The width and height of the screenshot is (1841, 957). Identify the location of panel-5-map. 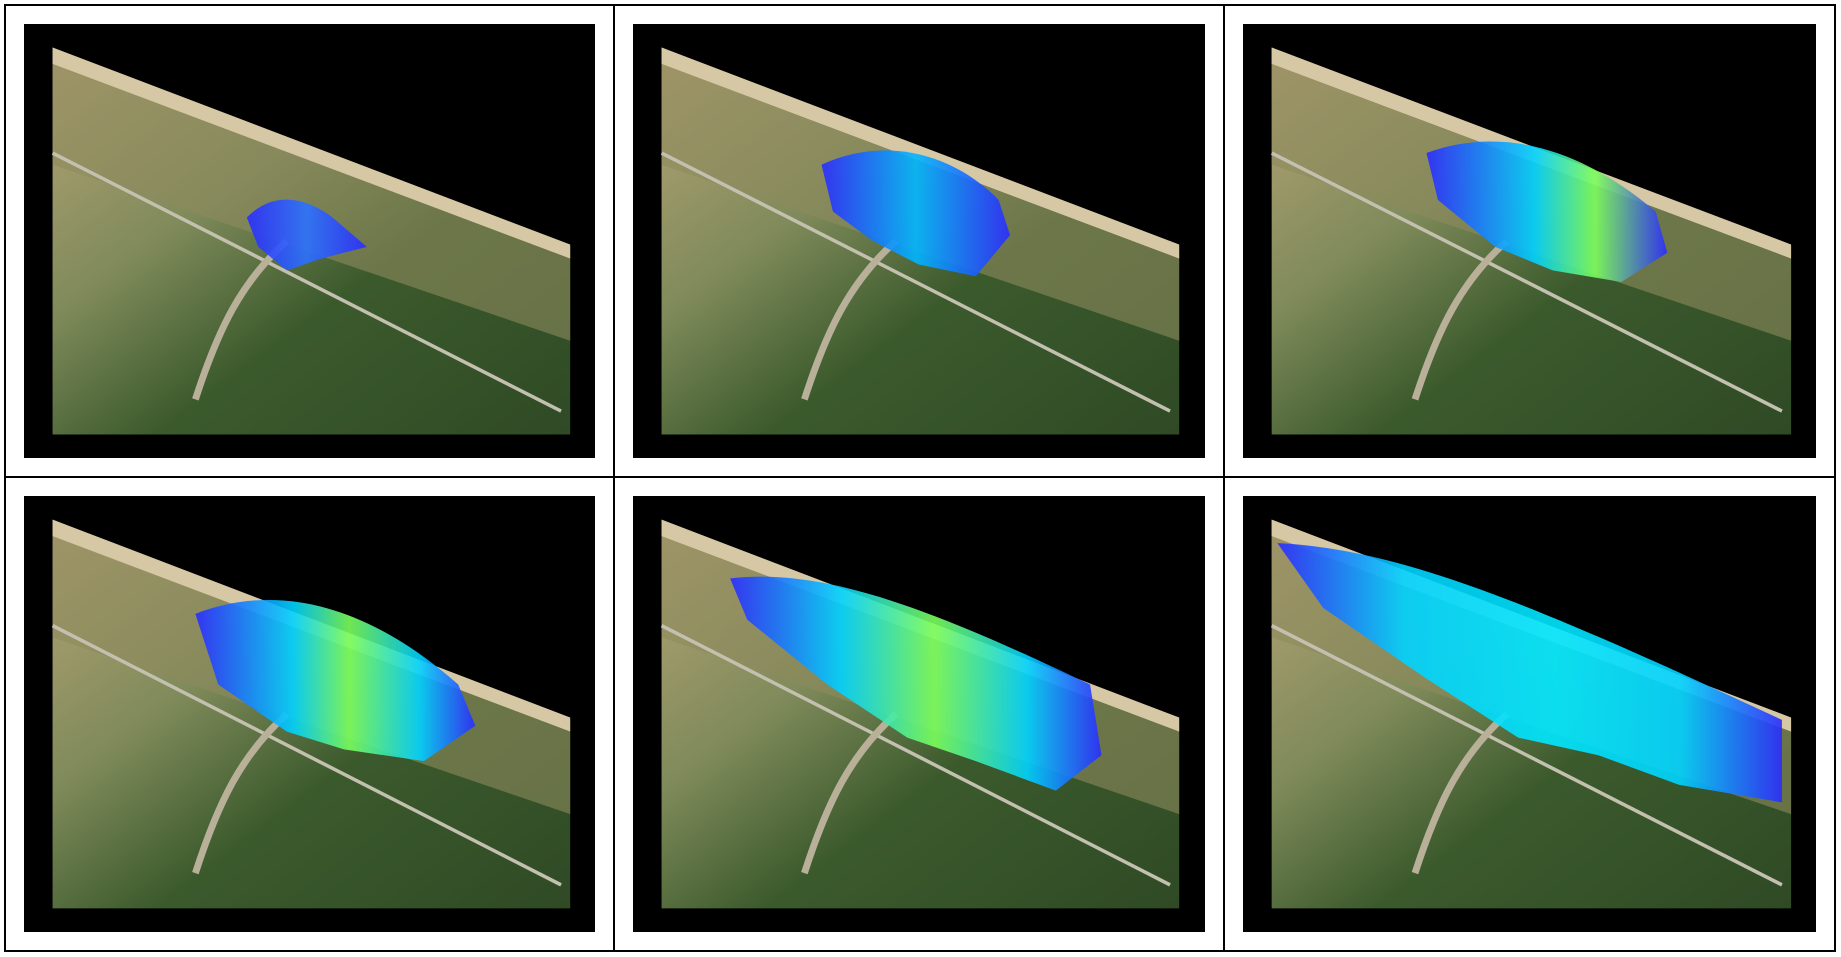
(919, 714).